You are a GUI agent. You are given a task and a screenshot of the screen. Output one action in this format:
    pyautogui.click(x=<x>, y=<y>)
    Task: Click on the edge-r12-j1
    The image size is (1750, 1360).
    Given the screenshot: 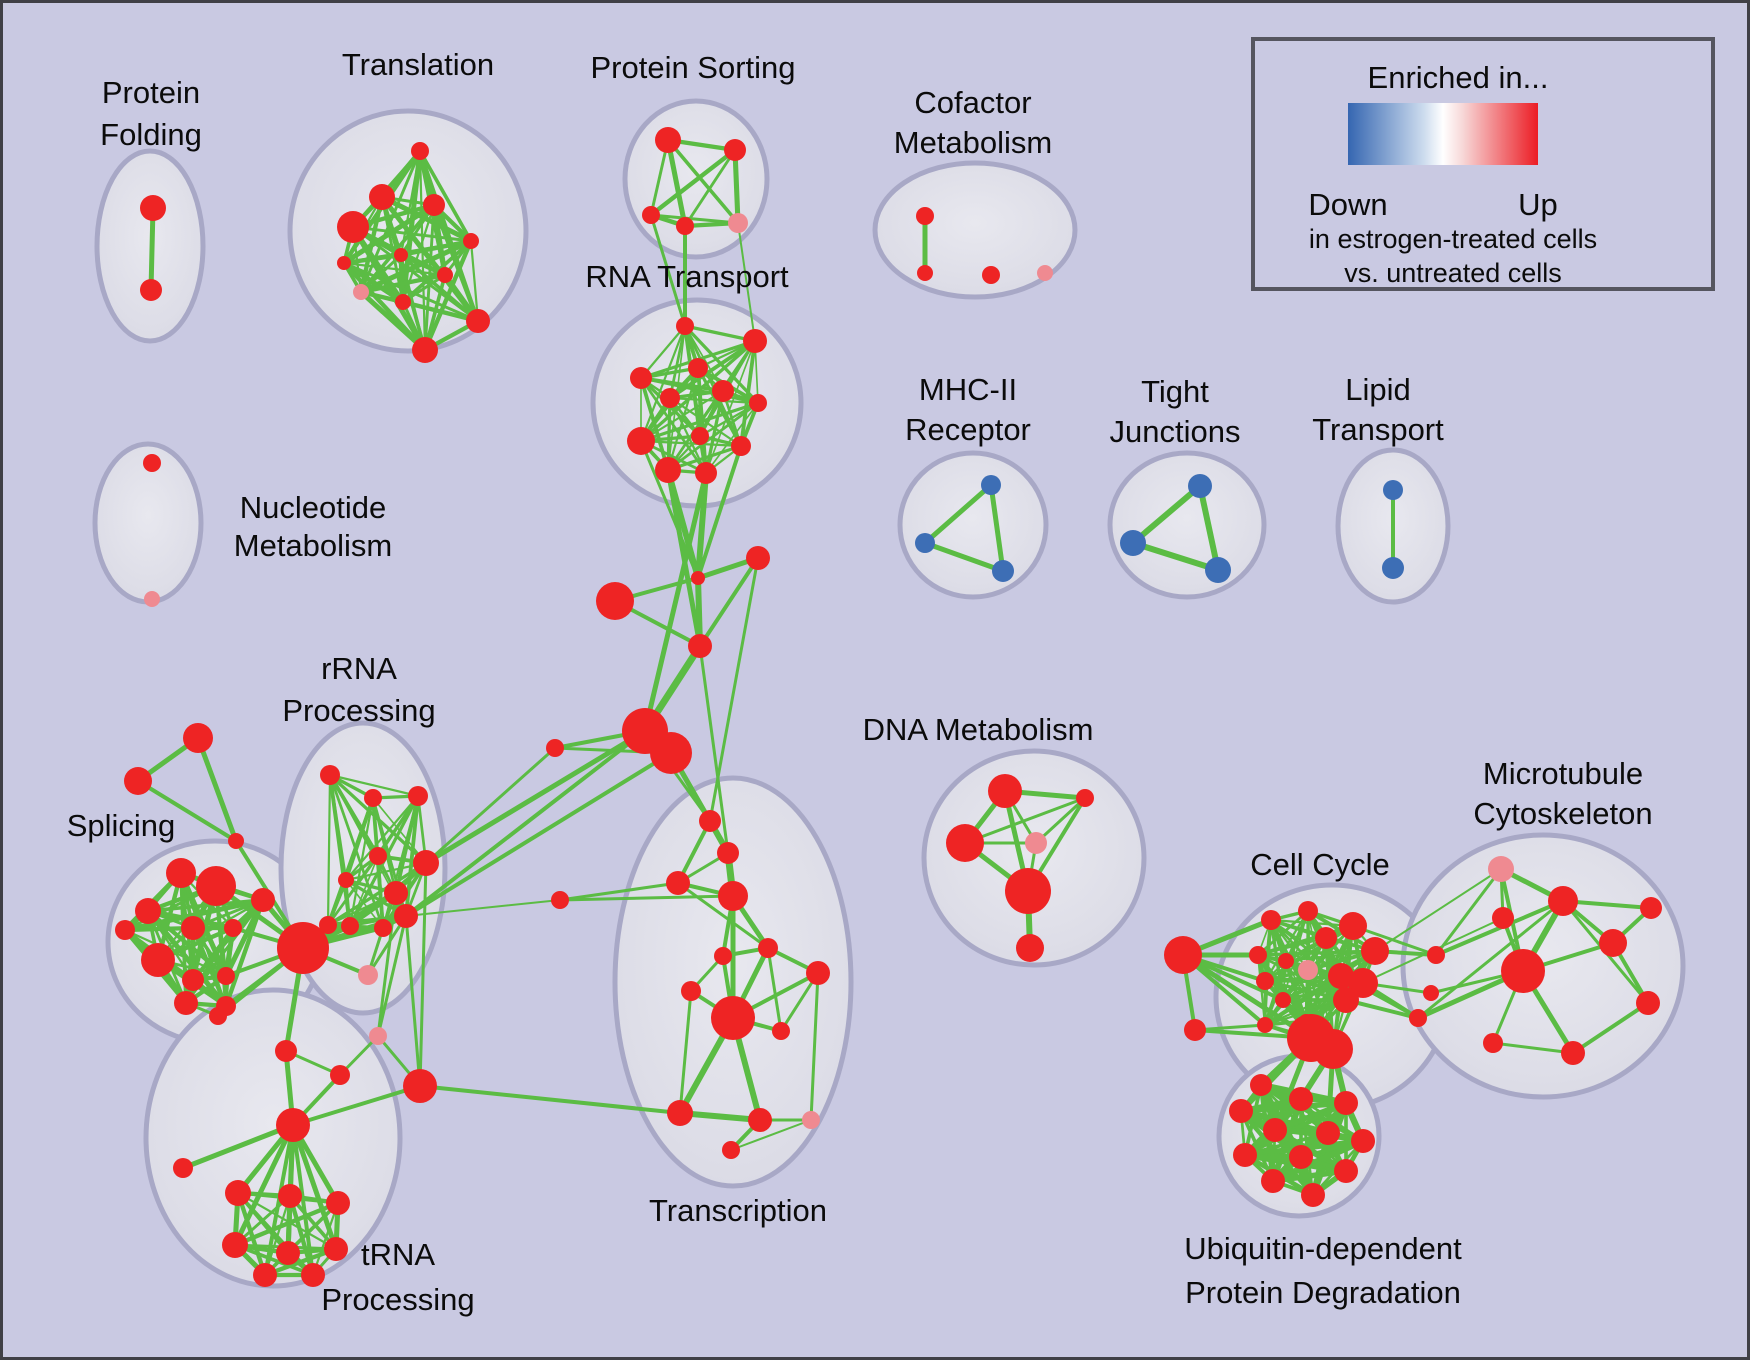 What is the action you would take?
    pyautogui.click(x=702, y=525)
    